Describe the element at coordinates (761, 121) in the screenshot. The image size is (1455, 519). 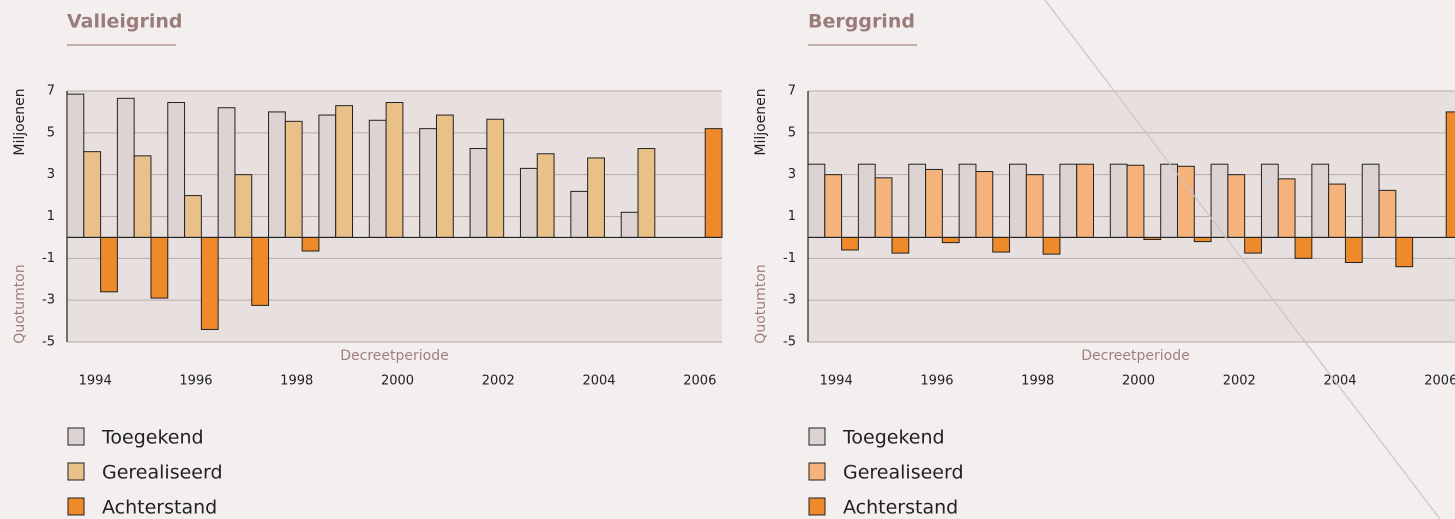
I see `y-axis-label: Miljoenen` at that location.